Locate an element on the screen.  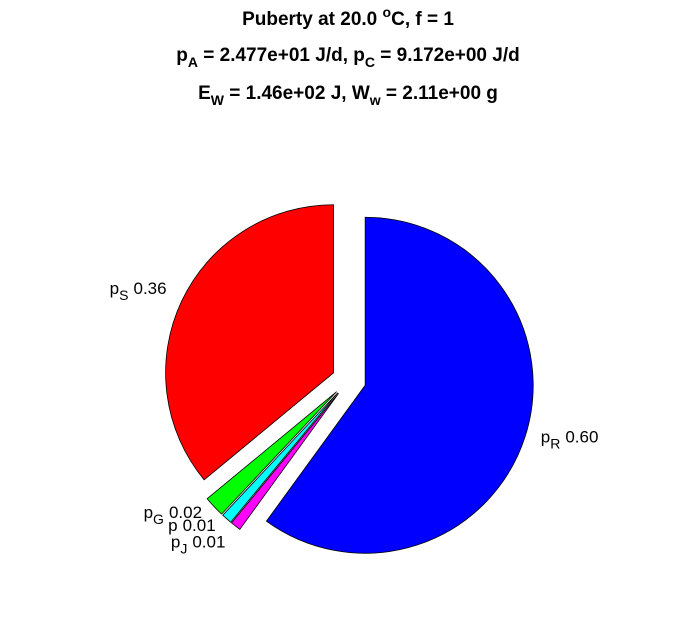
value-label: 0.60 is located at coordinates (581, 436).